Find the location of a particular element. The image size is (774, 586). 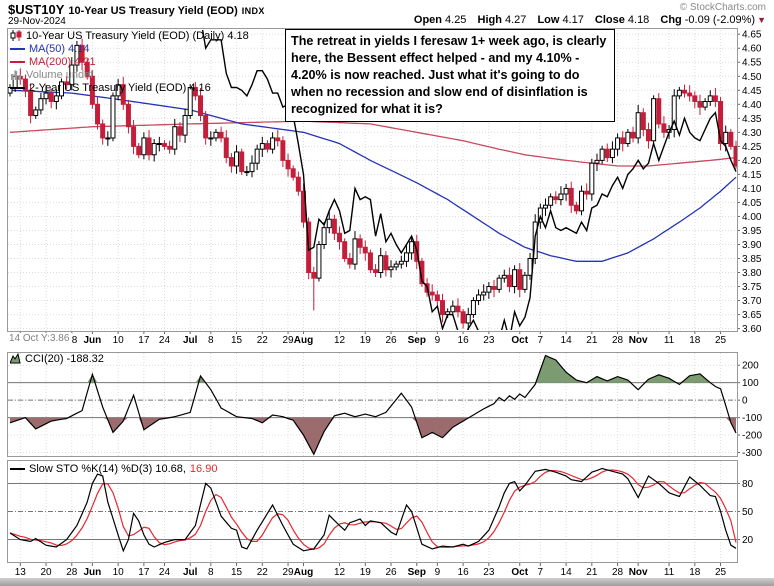

chg-label: Chg is located at coordinates (671, 20).